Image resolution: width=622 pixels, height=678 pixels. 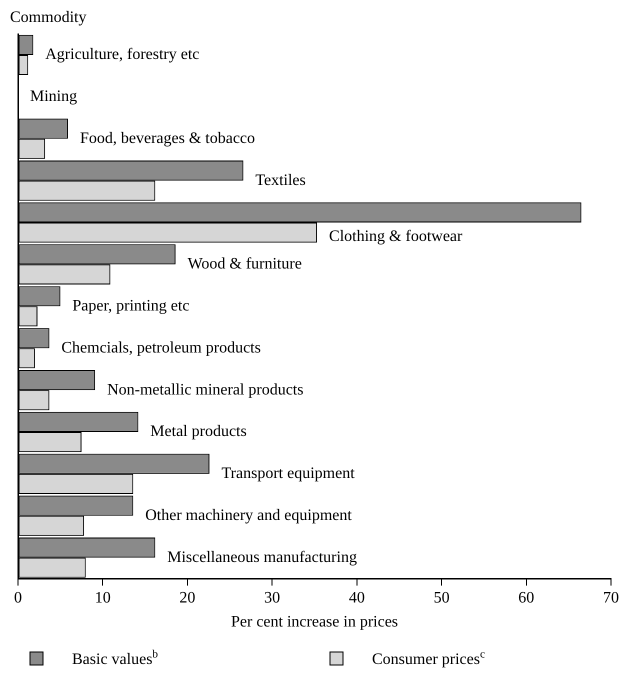 I want to click on y-tick-label: Wood & furniture, so click(x=245, y=264).